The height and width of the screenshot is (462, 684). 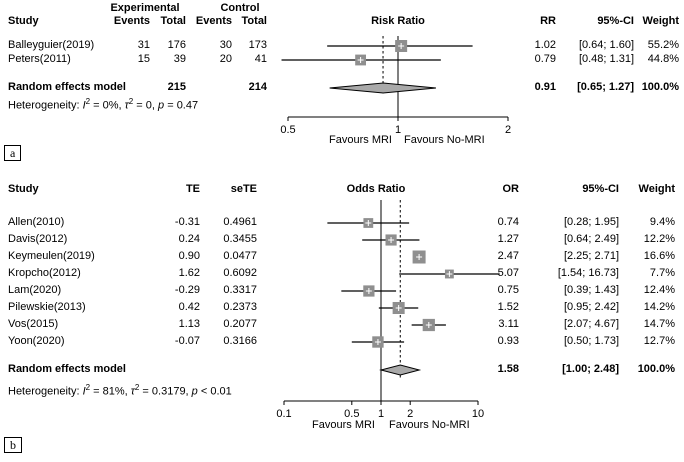 What do you see at coordinates (398, 21) in the screenshot?
I see `column-header-risk-ratio: Risk Ratio` at bounding box center [398, 21].